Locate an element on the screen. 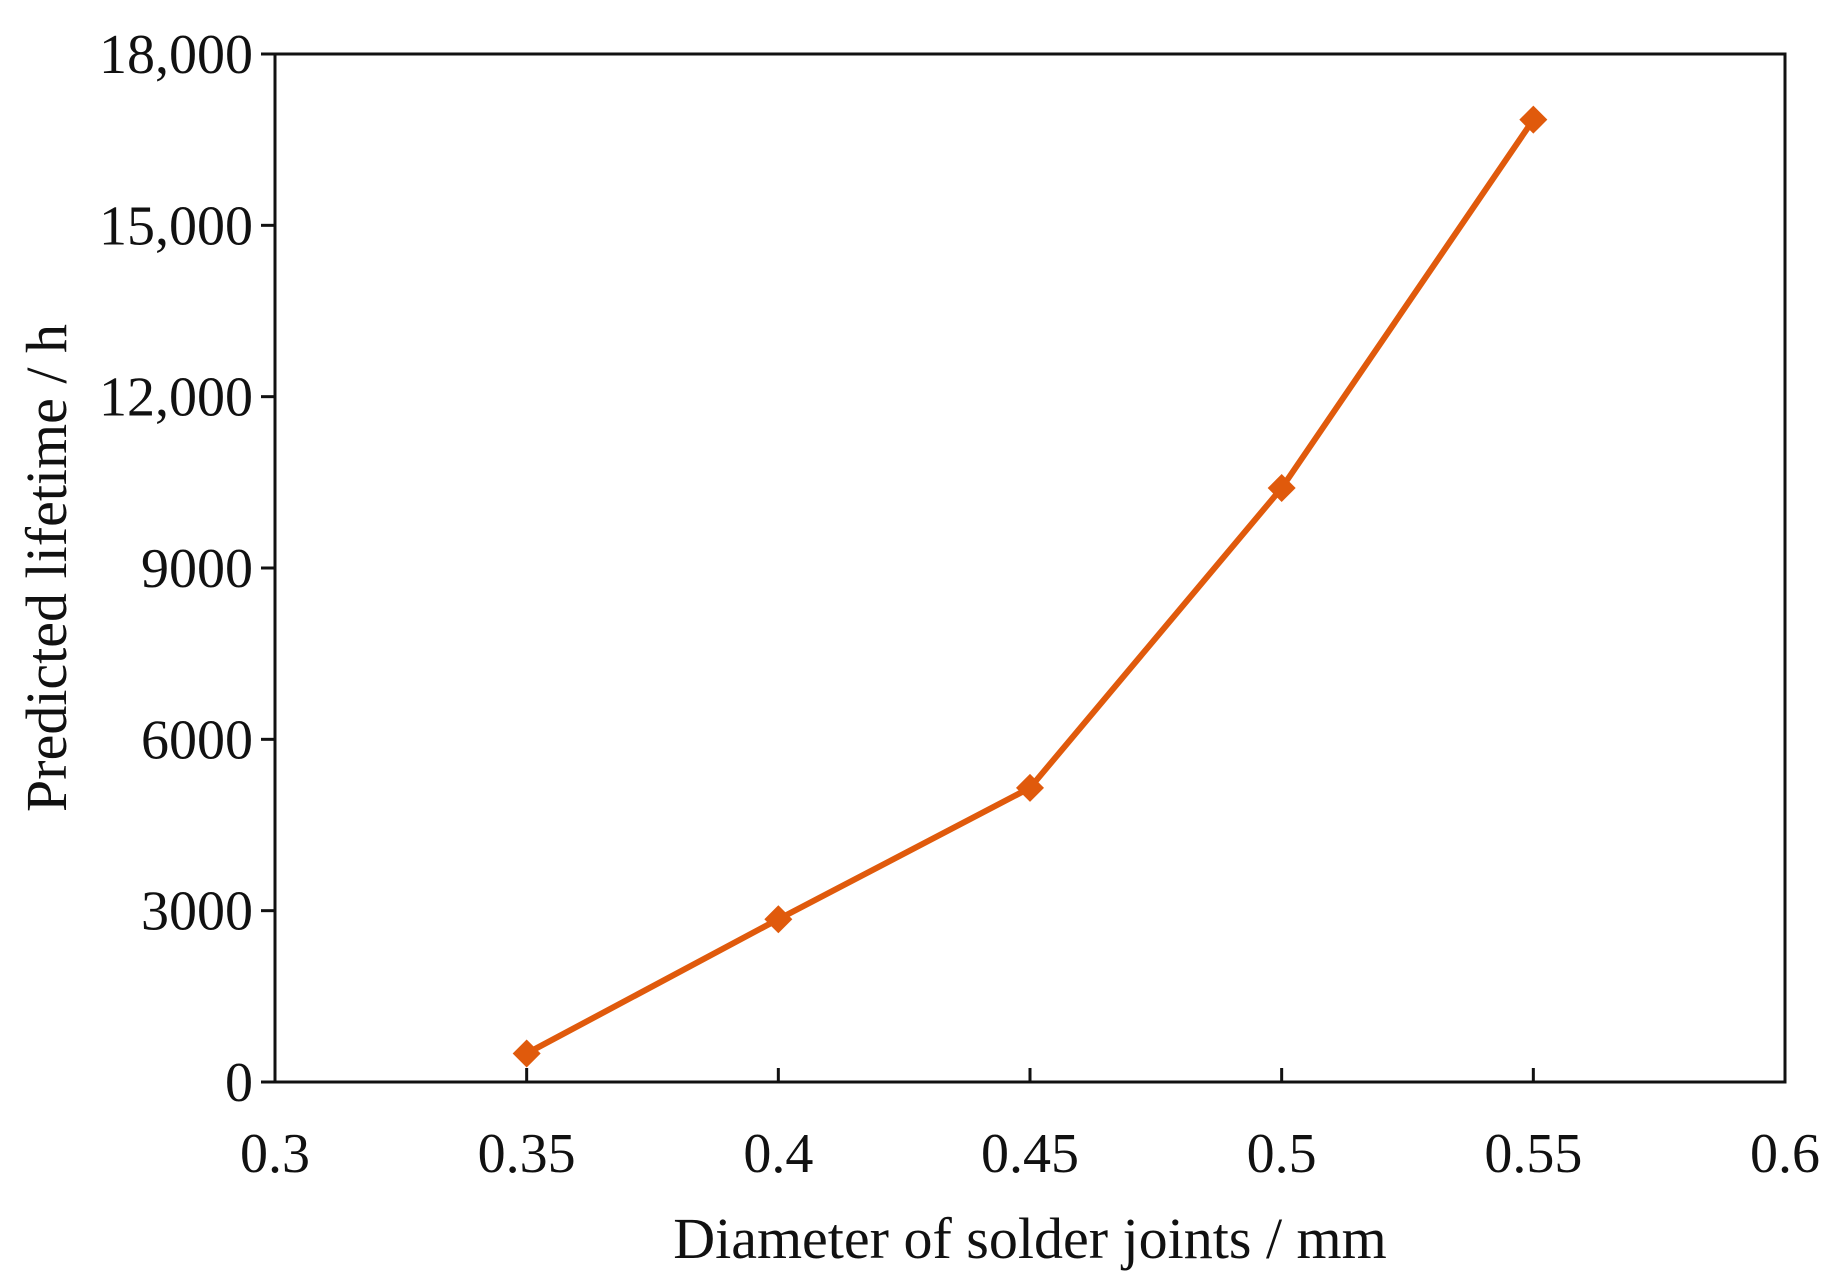 This screenshot has width=1833, height=1288. x-tick-label: 0.3 is located at coordinates (275, 1154).